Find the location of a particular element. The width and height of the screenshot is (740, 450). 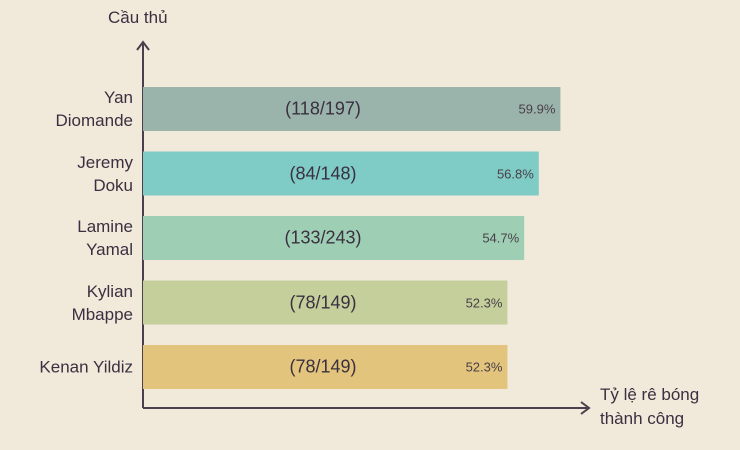

category-label: Kylian Mbappe is located at coordinates (102, 302).